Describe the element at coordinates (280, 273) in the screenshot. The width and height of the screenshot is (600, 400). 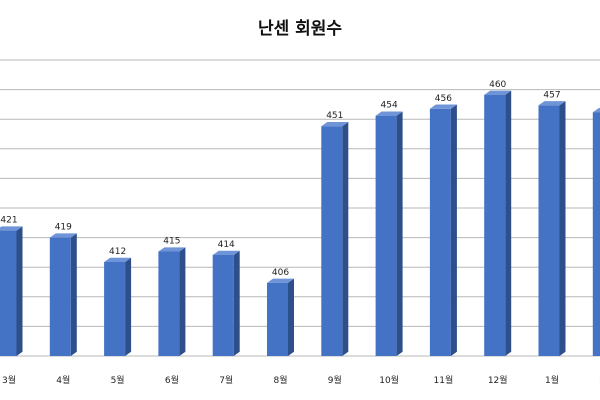
I see `data-label: 406` at that location.